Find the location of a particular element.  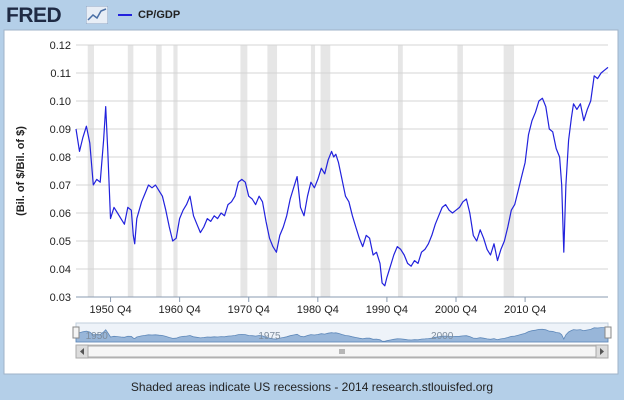

y-tick-label: 0.04 is located at coordinates (60, 270).